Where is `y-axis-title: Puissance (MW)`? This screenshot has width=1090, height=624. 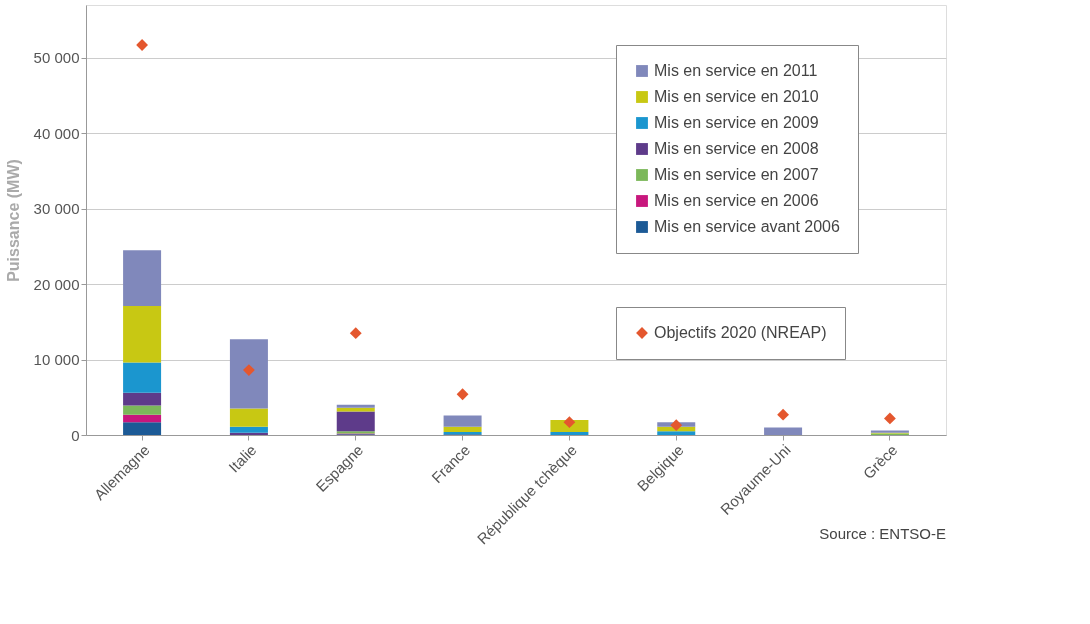
y-axis-title: Puissance (MW) is located at coordinates (13, 220).